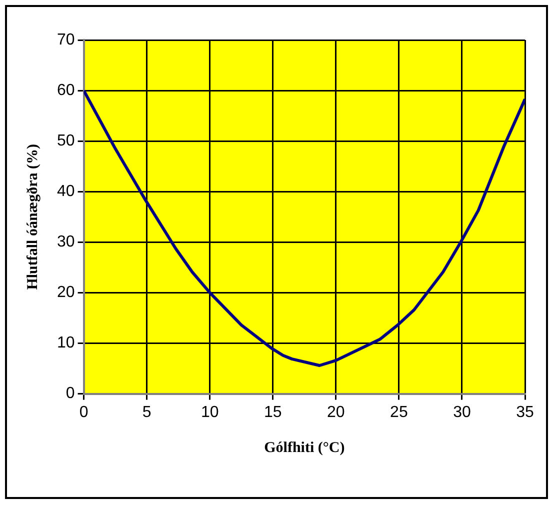  I want to click on x-axis-title: Gólfhiti (°C), so click(304, 448).